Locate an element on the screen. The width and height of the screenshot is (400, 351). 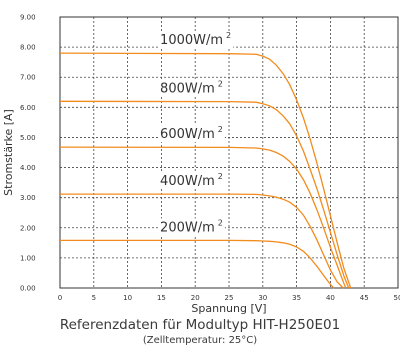
x-tick-label: 20 is located at coordinates (195, 298).